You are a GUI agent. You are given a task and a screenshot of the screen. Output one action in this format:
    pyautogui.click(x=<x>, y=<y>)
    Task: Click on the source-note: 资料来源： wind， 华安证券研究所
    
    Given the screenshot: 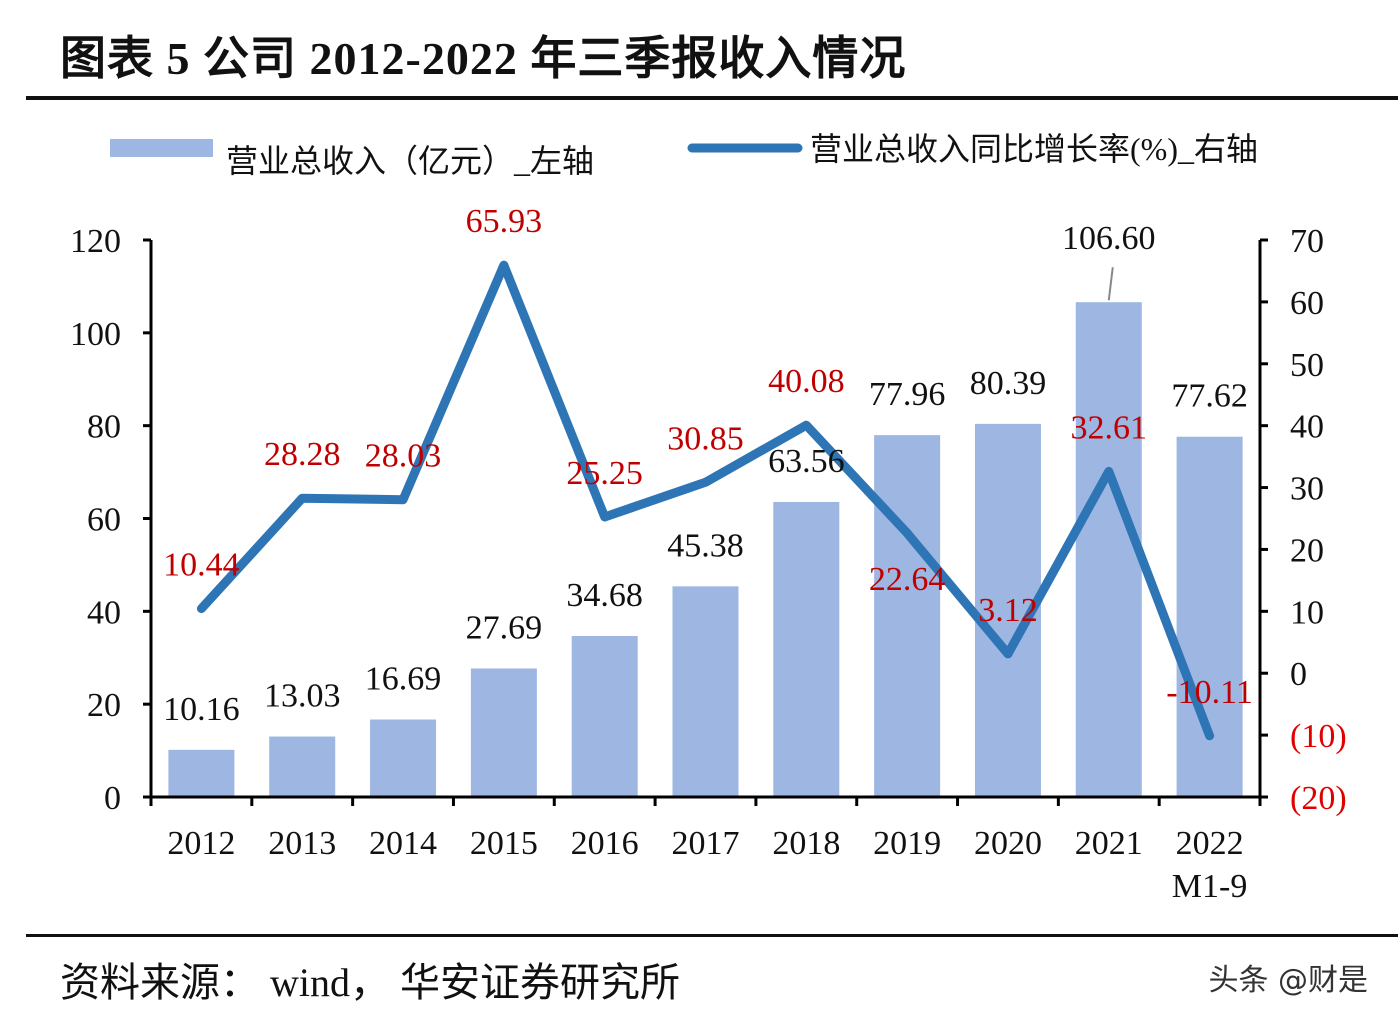 What is the action you would take?
    pyautogui.click(x=370, y=982)
    